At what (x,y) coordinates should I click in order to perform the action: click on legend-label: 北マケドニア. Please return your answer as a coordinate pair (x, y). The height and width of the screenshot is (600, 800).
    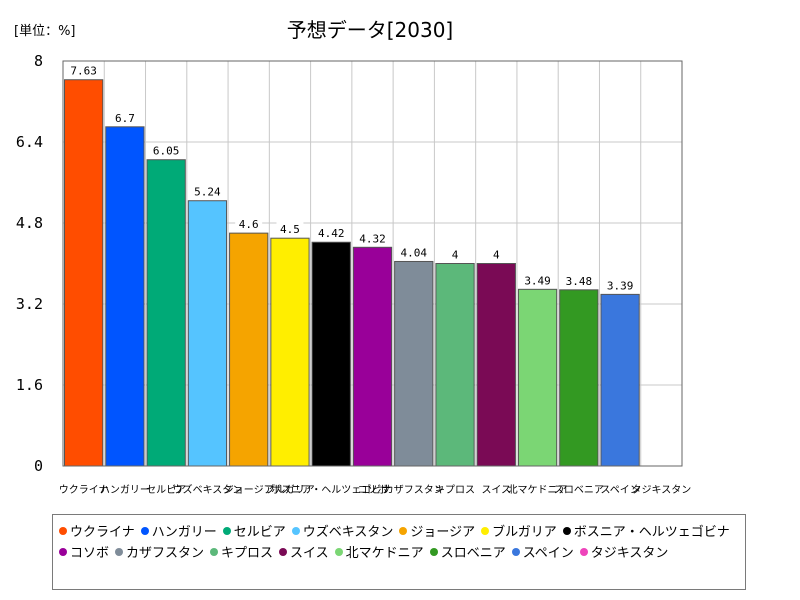
    Looking at the image, I should click on (384, 553).